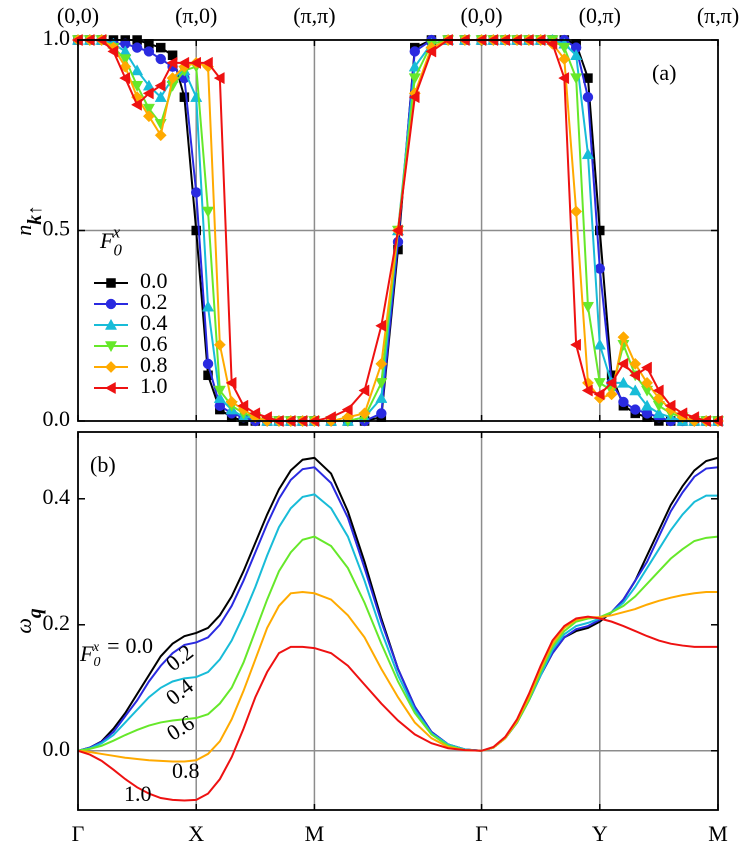  Describe the element at coordinates (23, 230) in the screenshot. I see `symbol: n` at that location.